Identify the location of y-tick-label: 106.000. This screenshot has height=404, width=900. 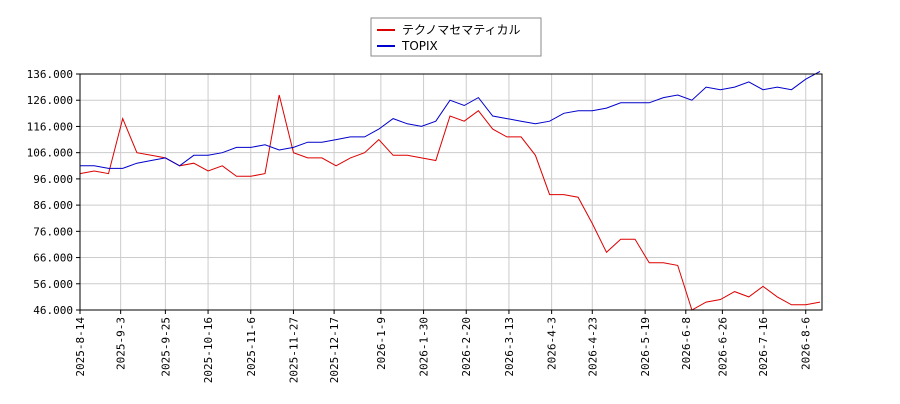
(50, 153).